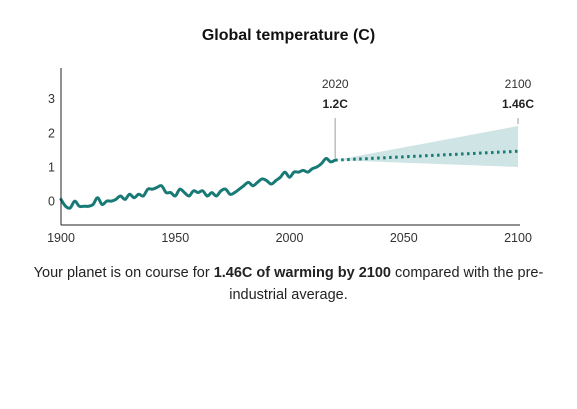 Image resolution: width=577 pixels, height=409 pixels. Describe the element at coordinates (288, 35) in the screenshot. I see `chart-title: Global temperature (C)` at that location.